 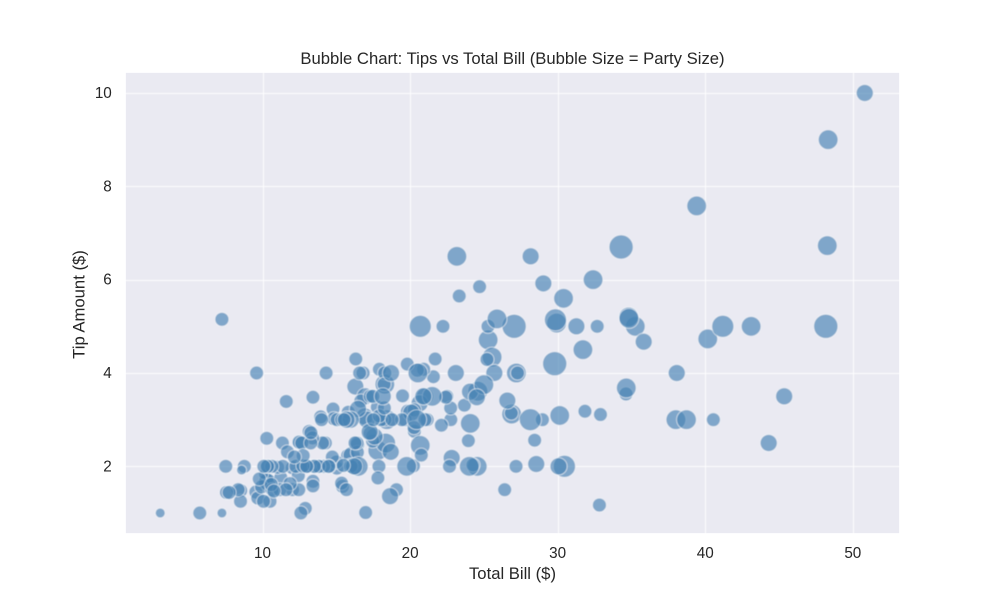 I want to click on svg-text: 6, so click(x=107, y=280).